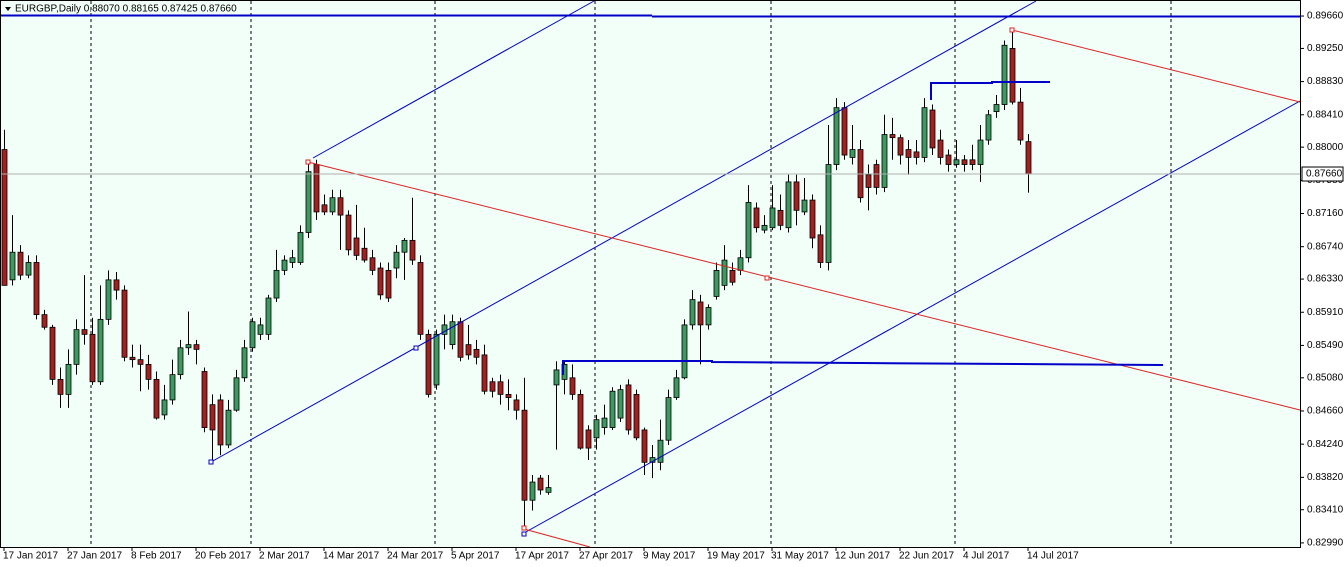  What do you see at coordinates (1325, 444) in the screenshot?
I see `y-tick-label: 0.84240` at bounding box center [1325, 444].